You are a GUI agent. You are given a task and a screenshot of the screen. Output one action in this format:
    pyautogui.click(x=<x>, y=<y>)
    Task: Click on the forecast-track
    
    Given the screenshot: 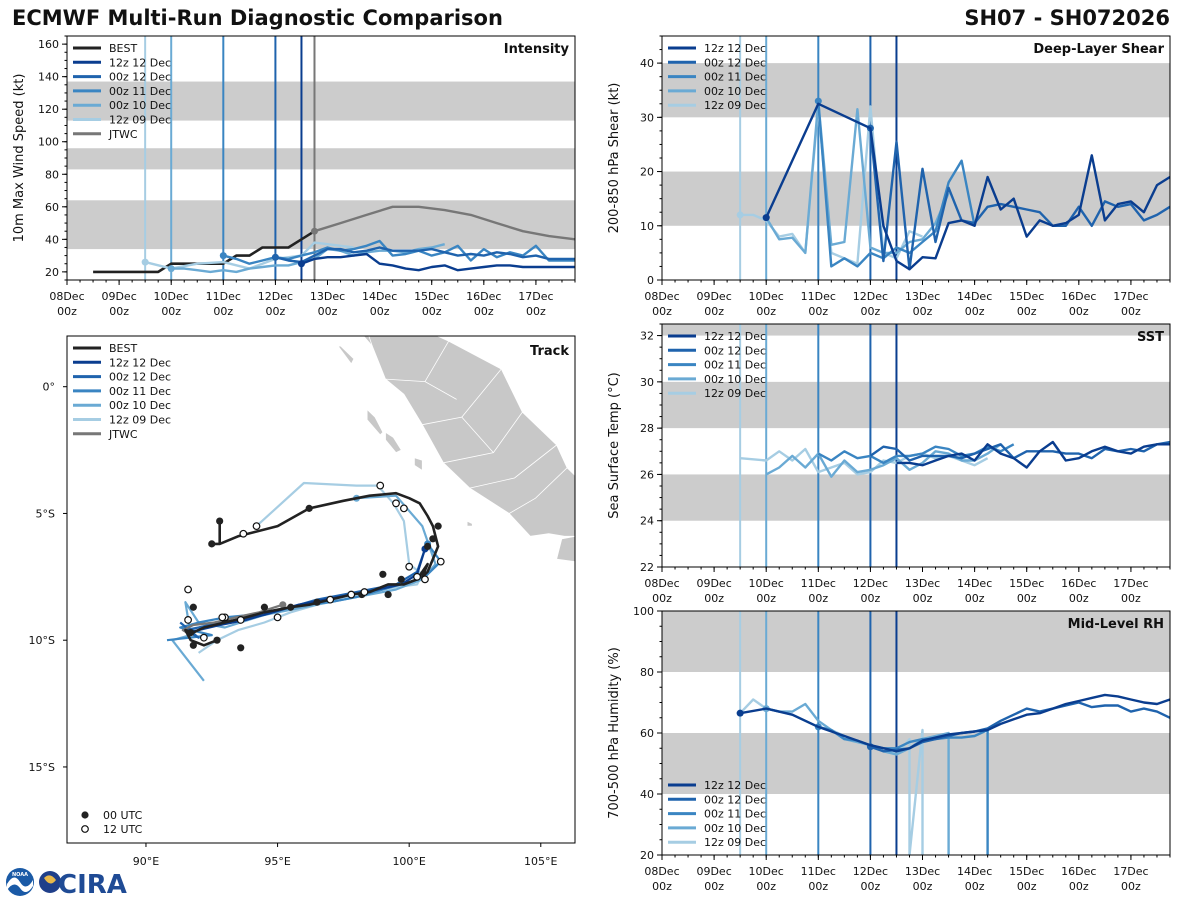 What is the action you would take?
    pyautogui.click(x=304, y=588)
    